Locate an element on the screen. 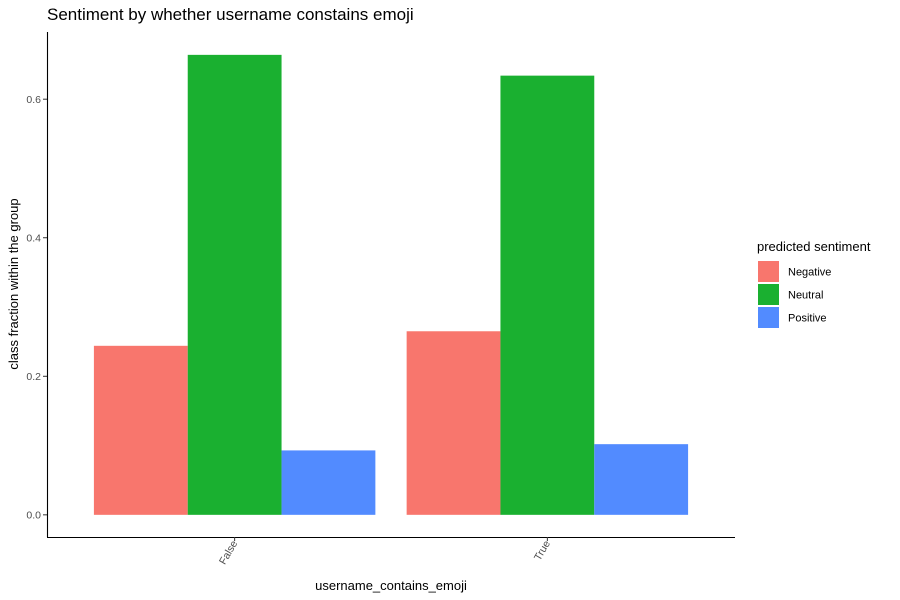  bar-true-negative is located at coordinates (453, 423).